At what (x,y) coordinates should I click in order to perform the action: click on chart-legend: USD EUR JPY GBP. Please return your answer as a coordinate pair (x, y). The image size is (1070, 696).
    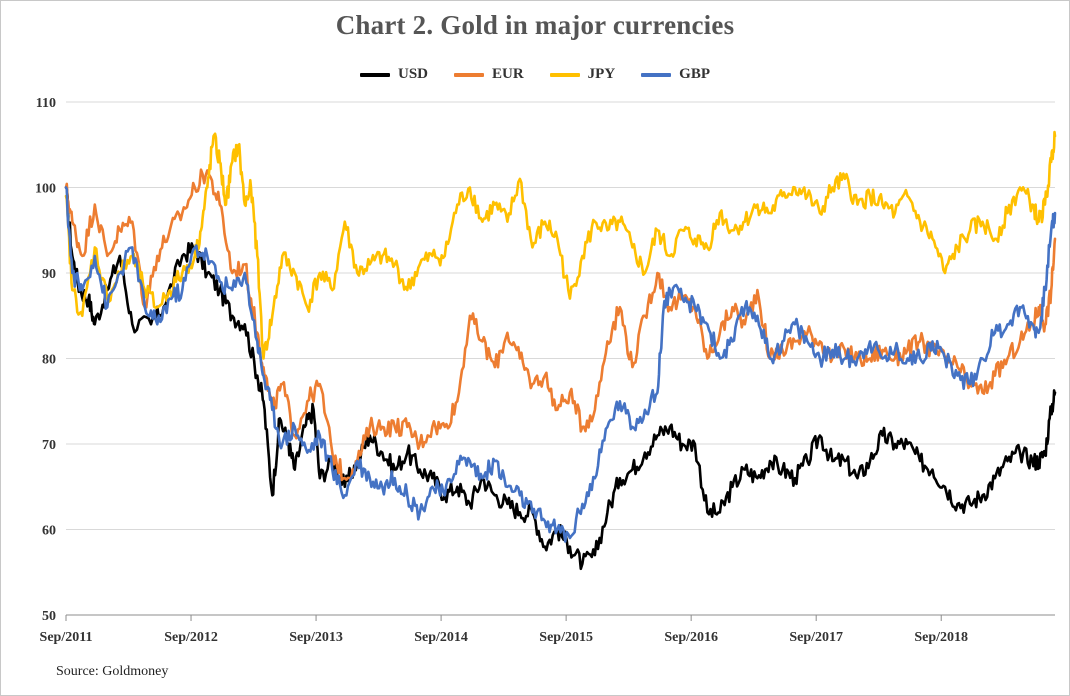
    Looking at the image, I should click on (535, 74).